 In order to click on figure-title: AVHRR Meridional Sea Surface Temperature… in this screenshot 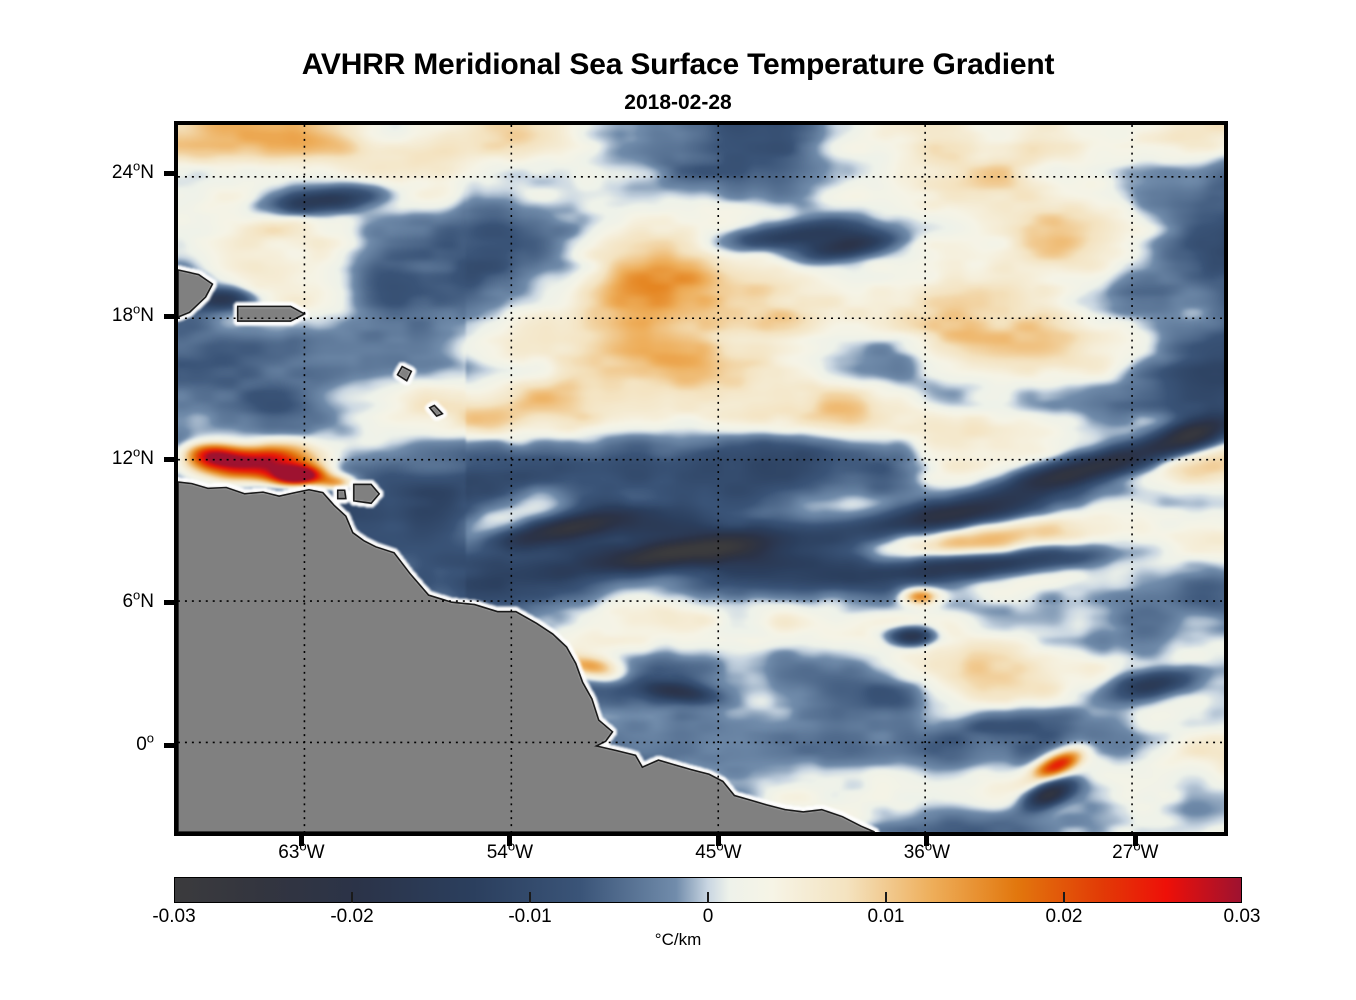, I will do `click(678, 64)`.